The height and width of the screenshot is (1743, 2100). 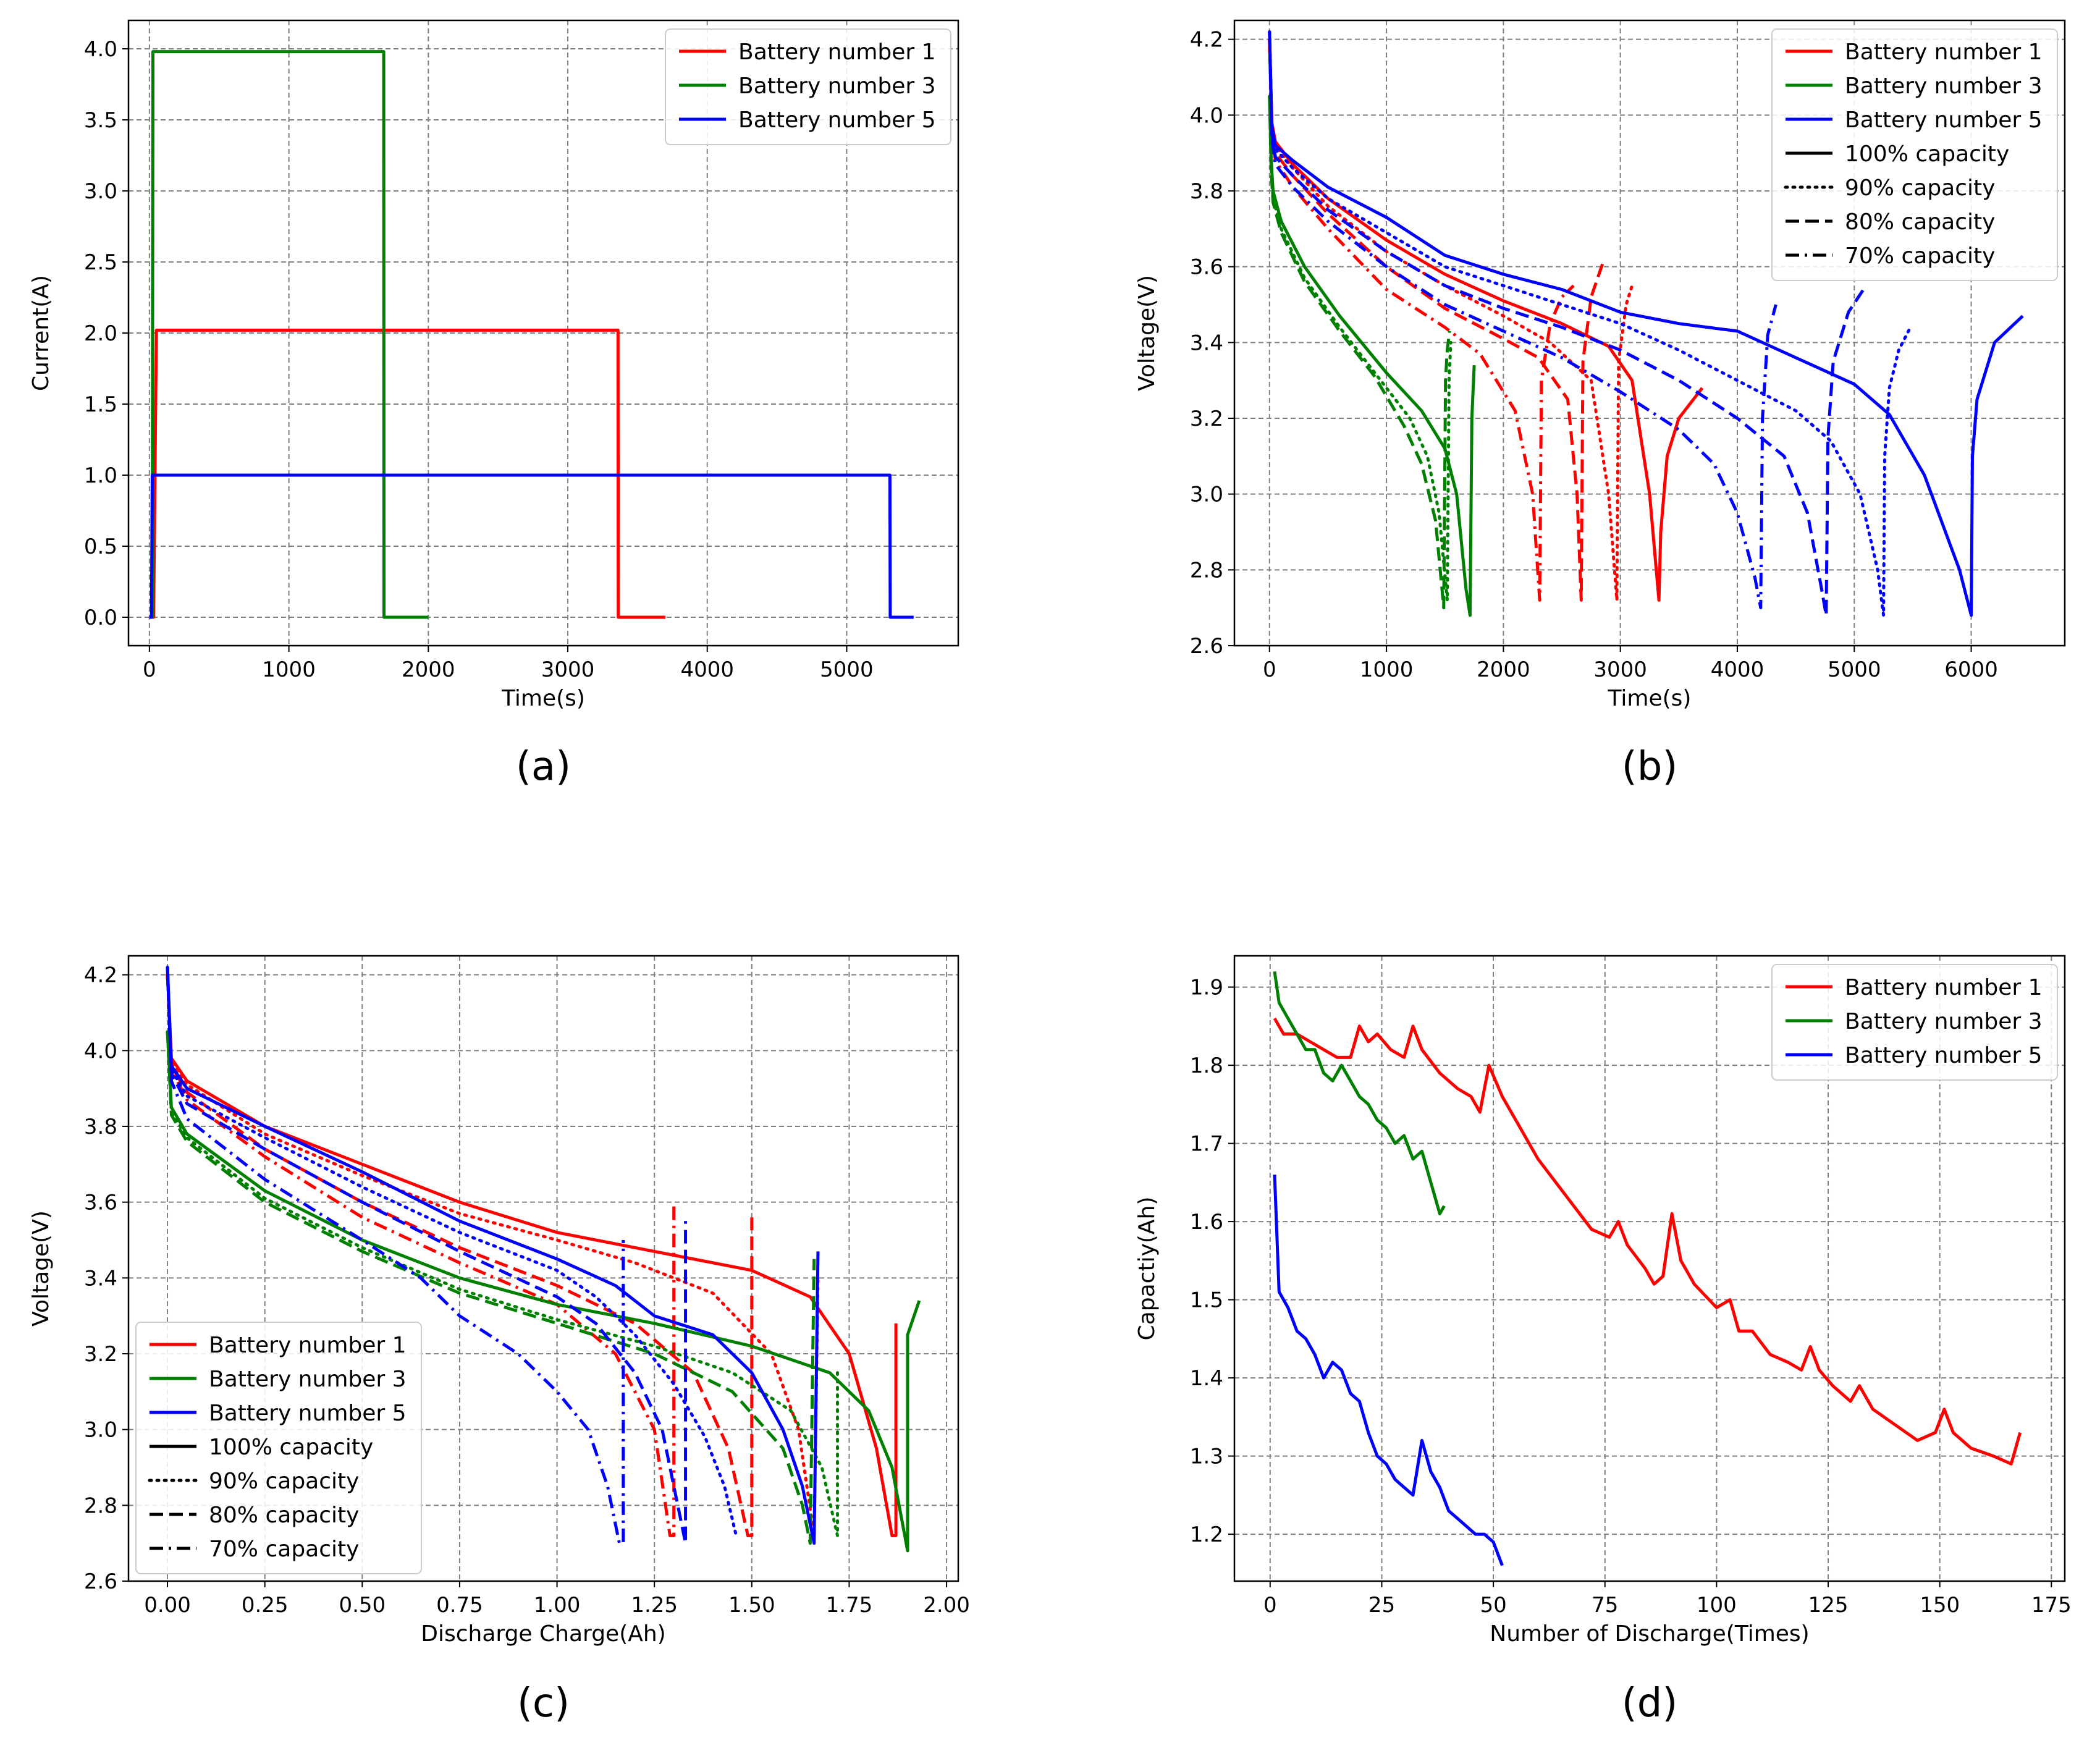 I want to click on x-tick-label: 1.50, so click(x=751, y=1605).